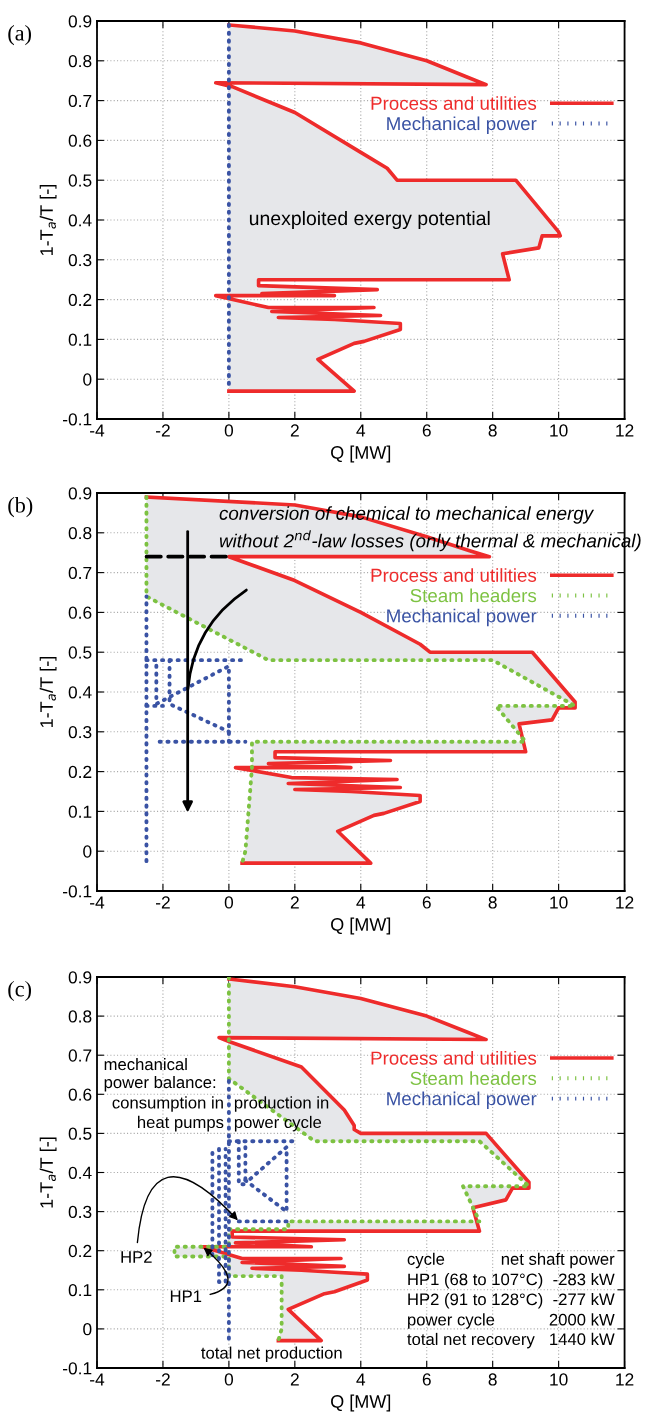 Image resolution: width=654 pixels, height=1423 pixels. I want to click on annotation: 2000 kW, so click(582, 1319).